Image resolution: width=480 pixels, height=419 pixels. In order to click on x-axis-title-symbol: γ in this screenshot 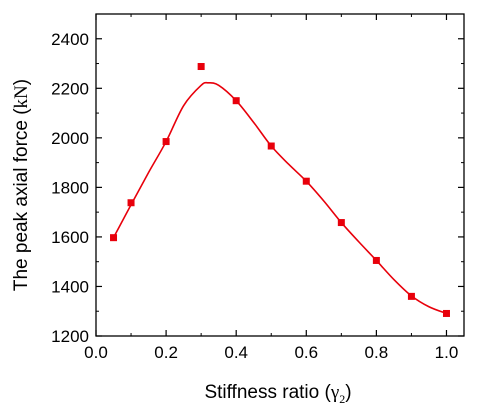, I will do `click(334, 392)`.